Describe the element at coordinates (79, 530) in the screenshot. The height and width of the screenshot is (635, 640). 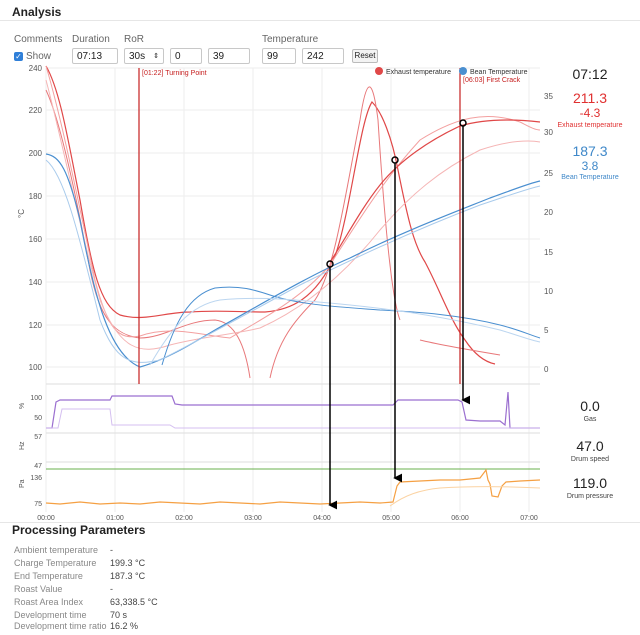
I see `processing-title: Processing Parameters` at that location.